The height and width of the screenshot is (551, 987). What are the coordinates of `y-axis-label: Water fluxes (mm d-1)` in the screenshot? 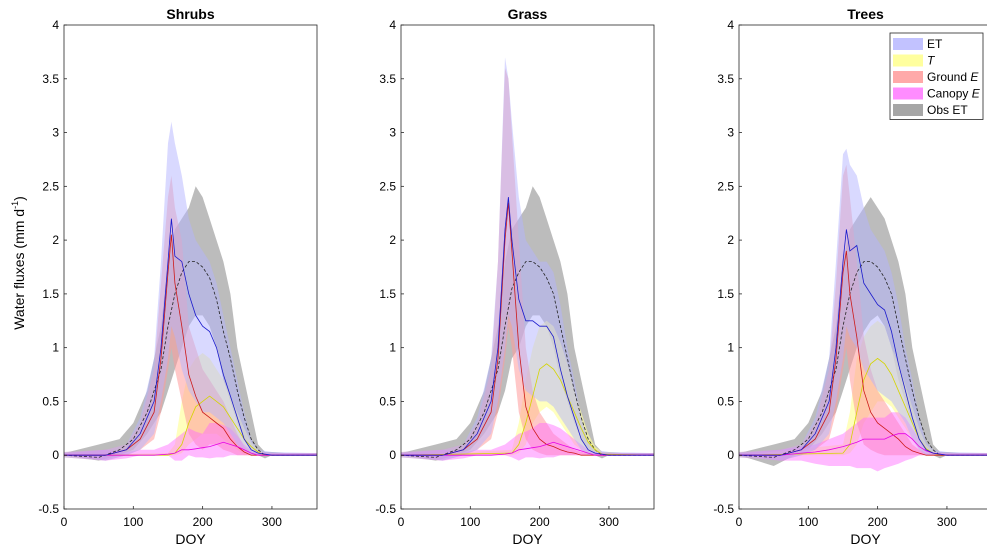 It's located at (18, 263).